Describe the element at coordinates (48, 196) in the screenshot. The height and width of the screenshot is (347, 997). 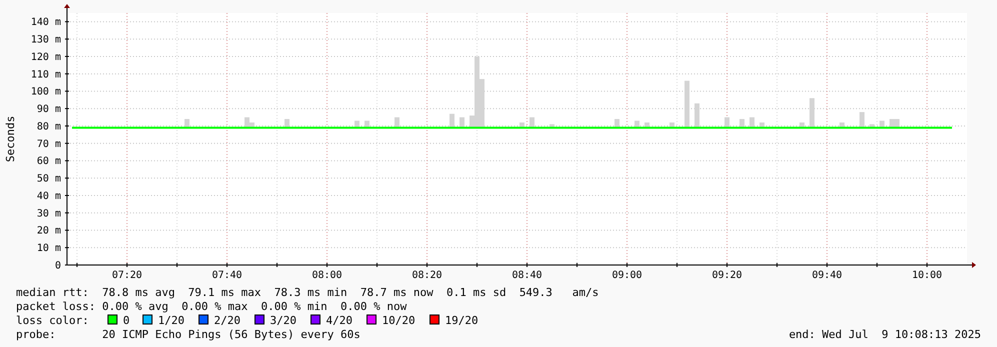
I see `y-tick-label: 40 m` at that location.